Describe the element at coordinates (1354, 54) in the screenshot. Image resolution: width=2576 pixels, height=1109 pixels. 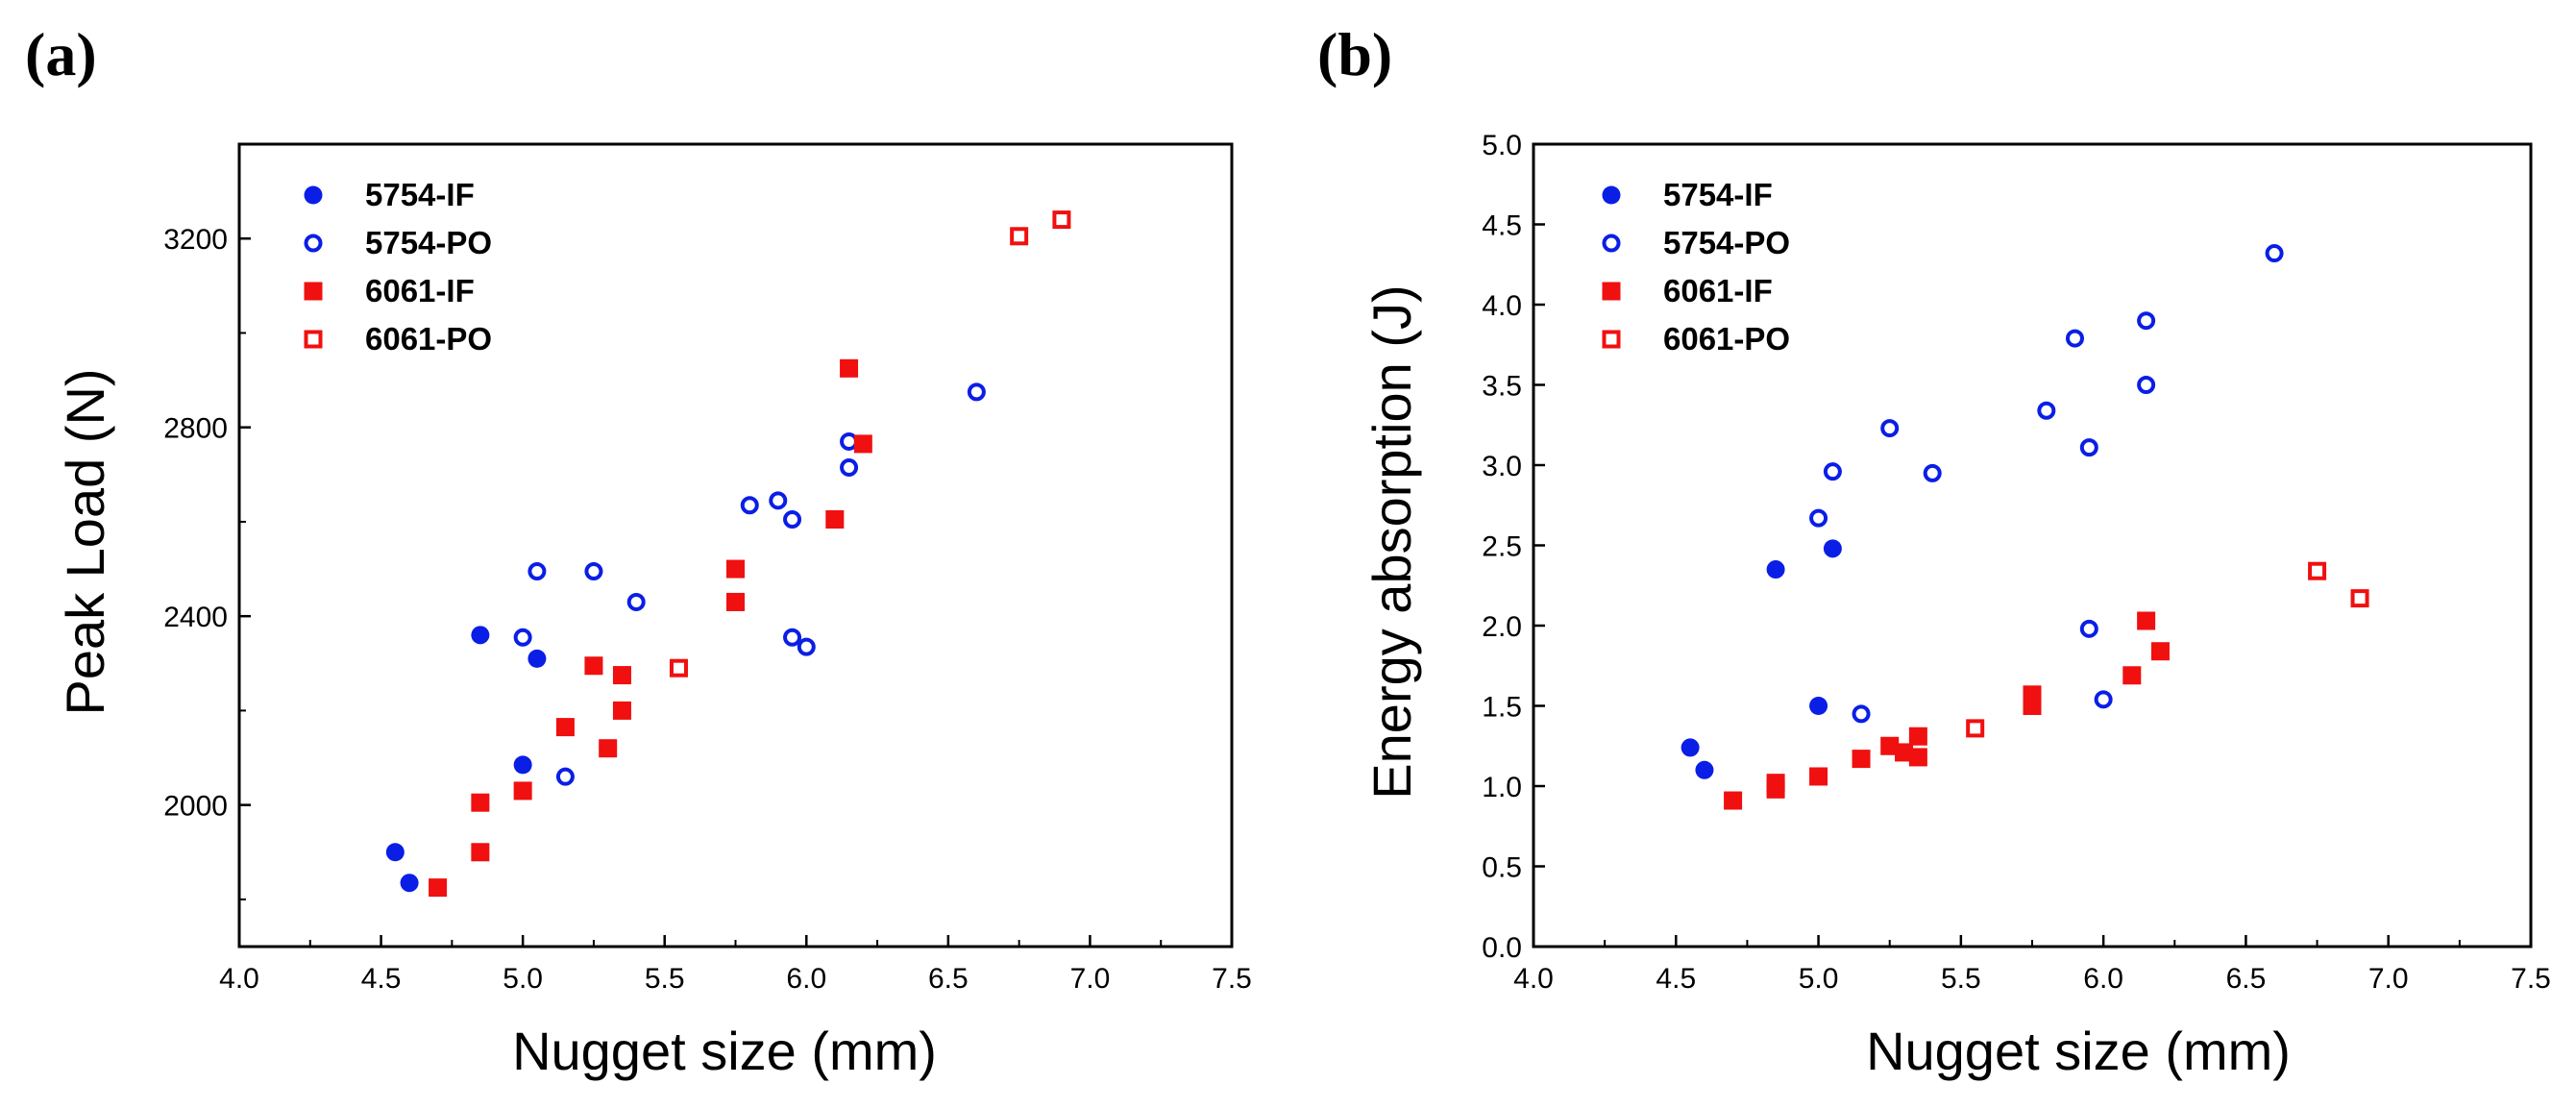
I see `panel-label: (b)` at that location.